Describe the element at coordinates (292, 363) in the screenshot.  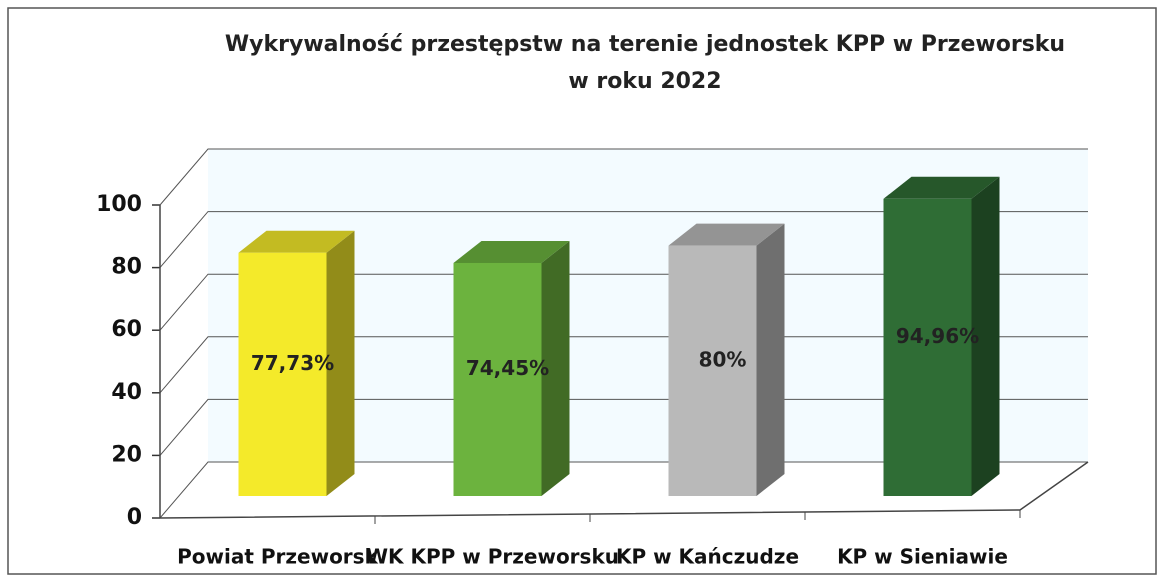
I see `value-label: 77,73%` at that location.